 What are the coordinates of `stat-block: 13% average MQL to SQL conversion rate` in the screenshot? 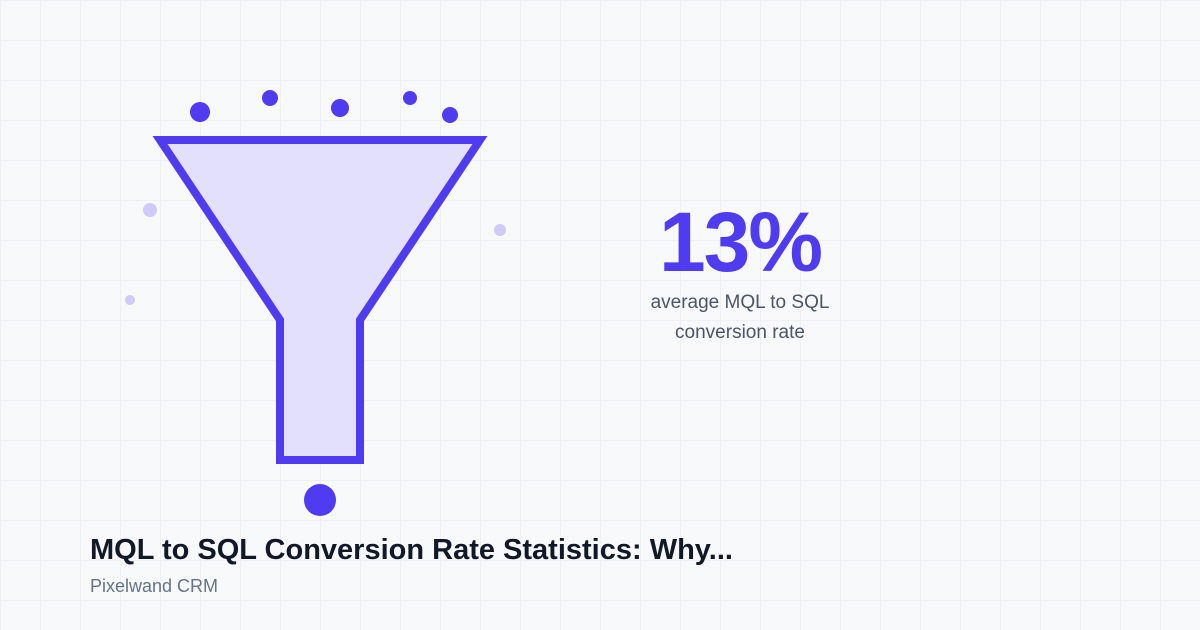 It's located at (740, 272).